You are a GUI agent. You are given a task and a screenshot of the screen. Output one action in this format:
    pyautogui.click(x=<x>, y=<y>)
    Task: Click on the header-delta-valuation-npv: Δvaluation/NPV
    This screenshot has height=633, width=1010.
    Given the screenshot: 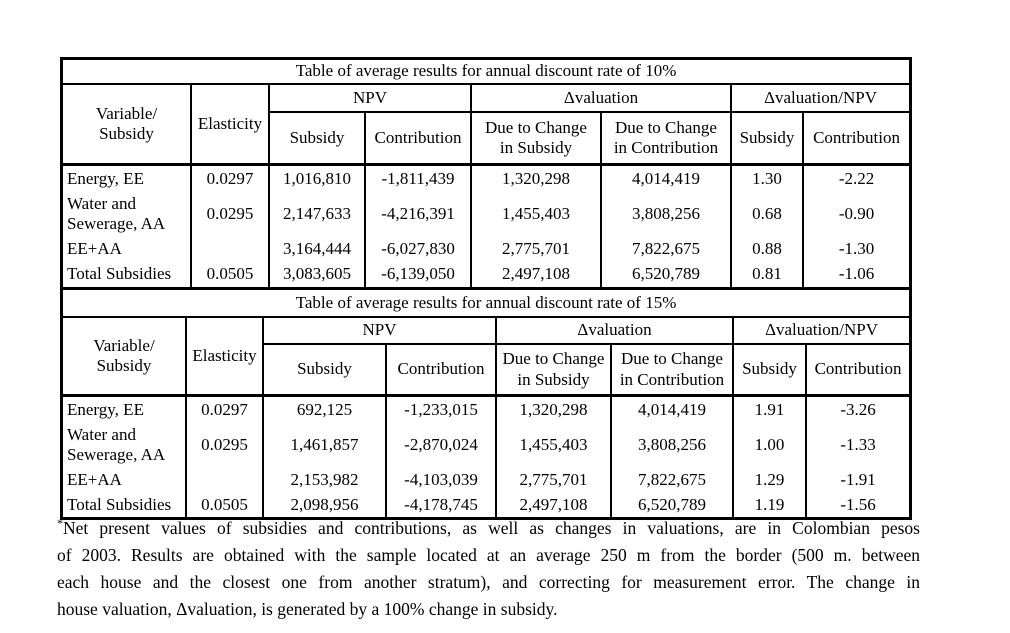 What is the action you would take?
    pyautogui.click(x=820, y=330)
    